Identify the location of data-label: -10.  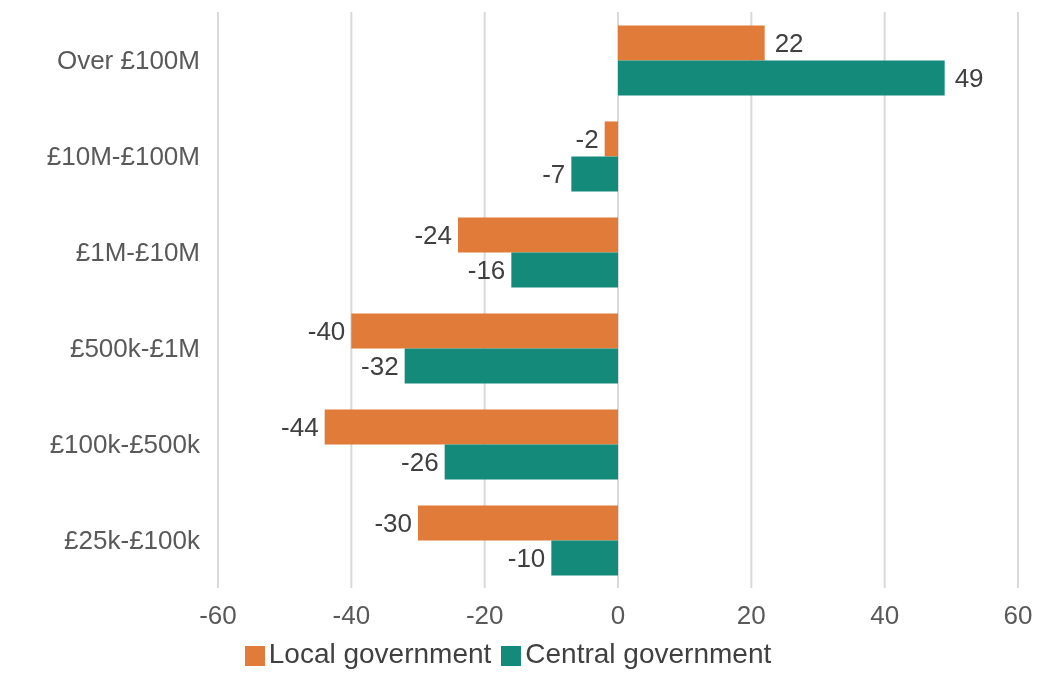
(526, 557).